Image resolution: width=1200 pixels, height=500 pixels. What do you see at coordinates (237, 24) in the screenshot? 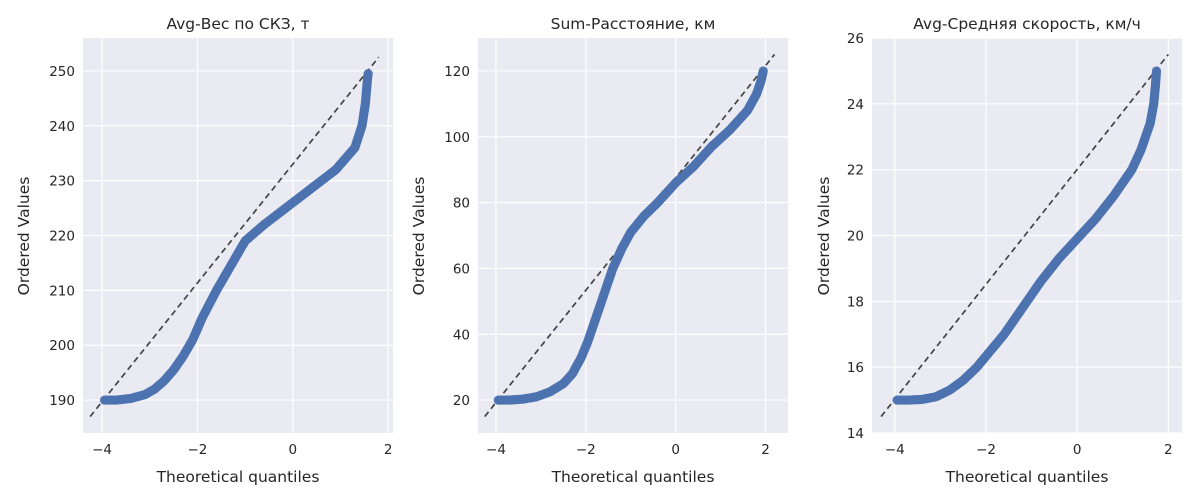
I see `chart-title-1: Avg-Вес по СКЗ, т` at bounding box center [237, 24].